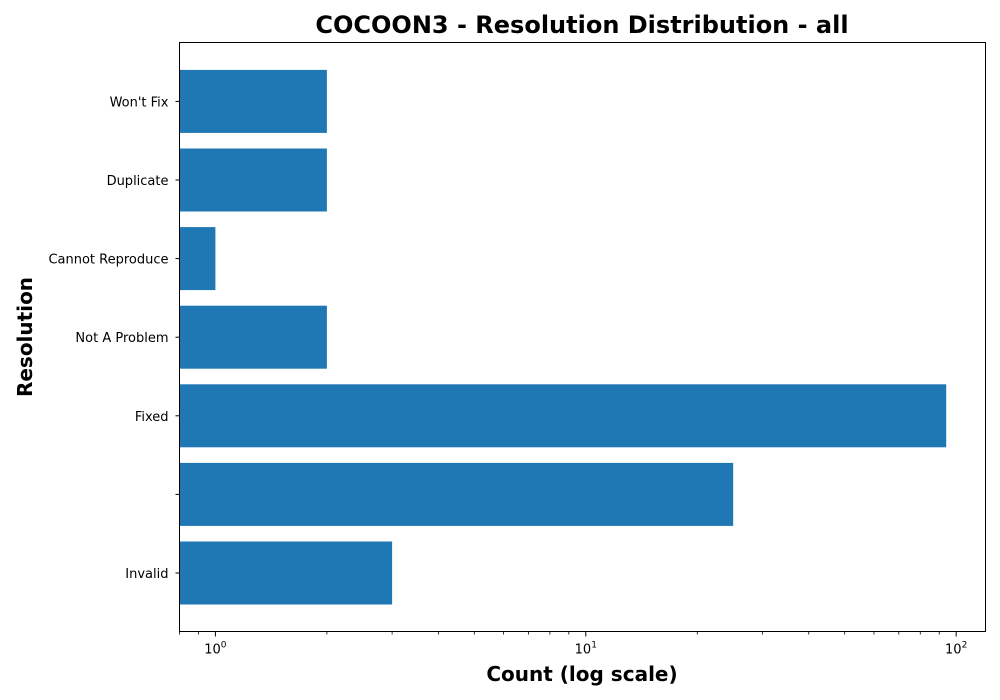 Image resolution: width=1000 pixels, height=700 pixels. What do you see at coordinates (215, 649) in the screenshot?
I see `x-tick-label: 100` at bounding box center [215, 649].